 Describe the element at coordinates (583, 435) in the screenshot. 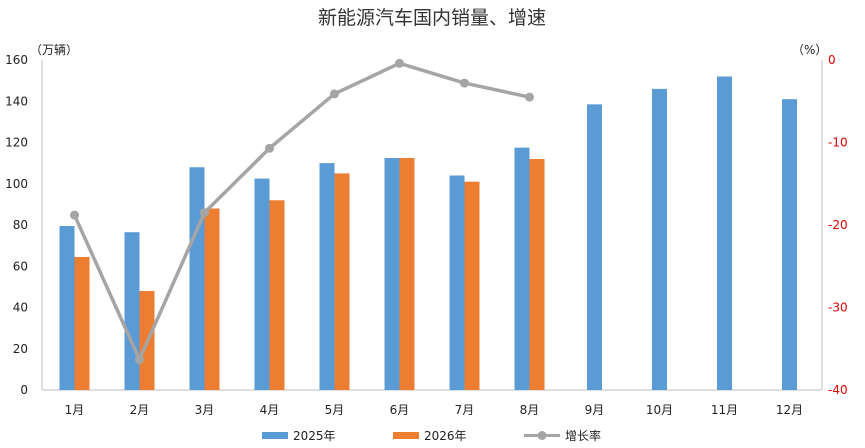

I see `legend-label: 增长率` at that location.